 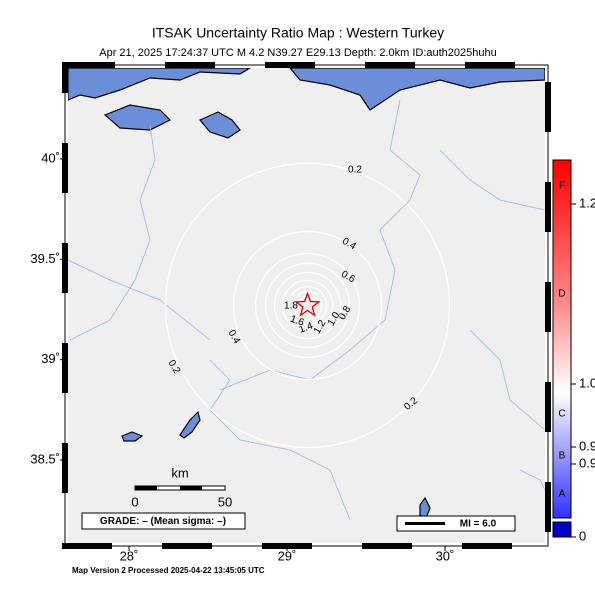 What do you see at coordinates (45, 258) in the screenshot?
I see `y-tick-label: 39.5˚` at bounding box center [45, 258].